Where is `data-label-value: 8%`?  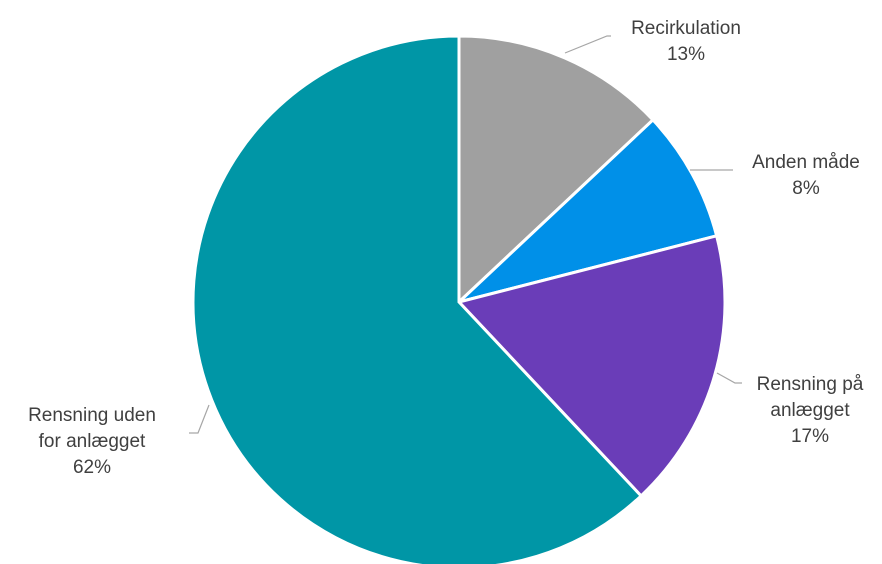
data-label-value: 8% is located at coordinates (806, 188).